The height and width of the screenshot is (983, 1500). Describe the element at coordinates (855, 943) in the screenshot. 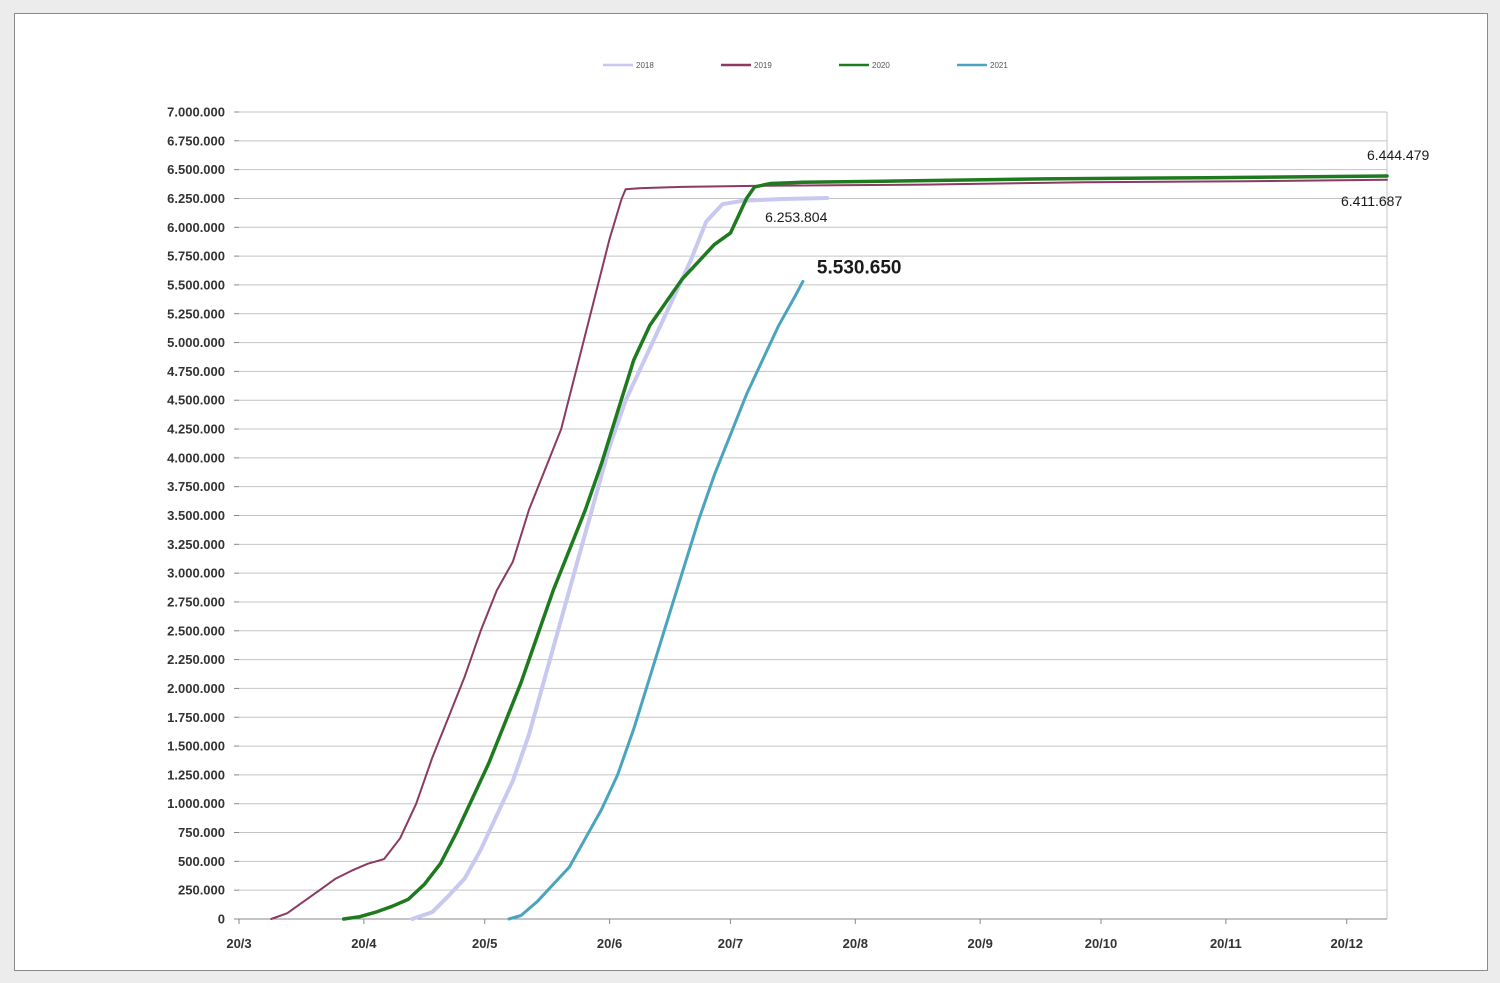

I see `x-tick-label: 20/8` at that location.